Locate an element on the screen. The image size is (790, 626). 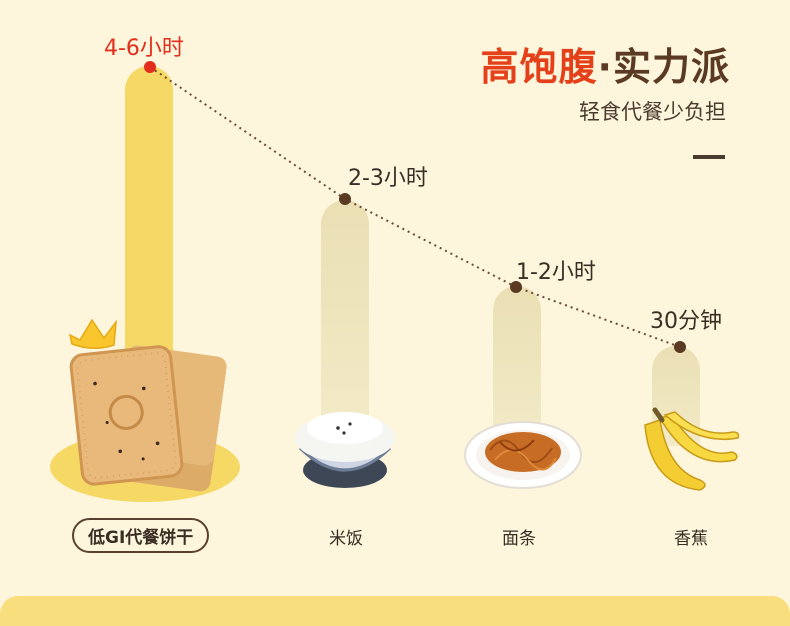
food-label-rice: 米饭 is located at coordinates (346, 539).